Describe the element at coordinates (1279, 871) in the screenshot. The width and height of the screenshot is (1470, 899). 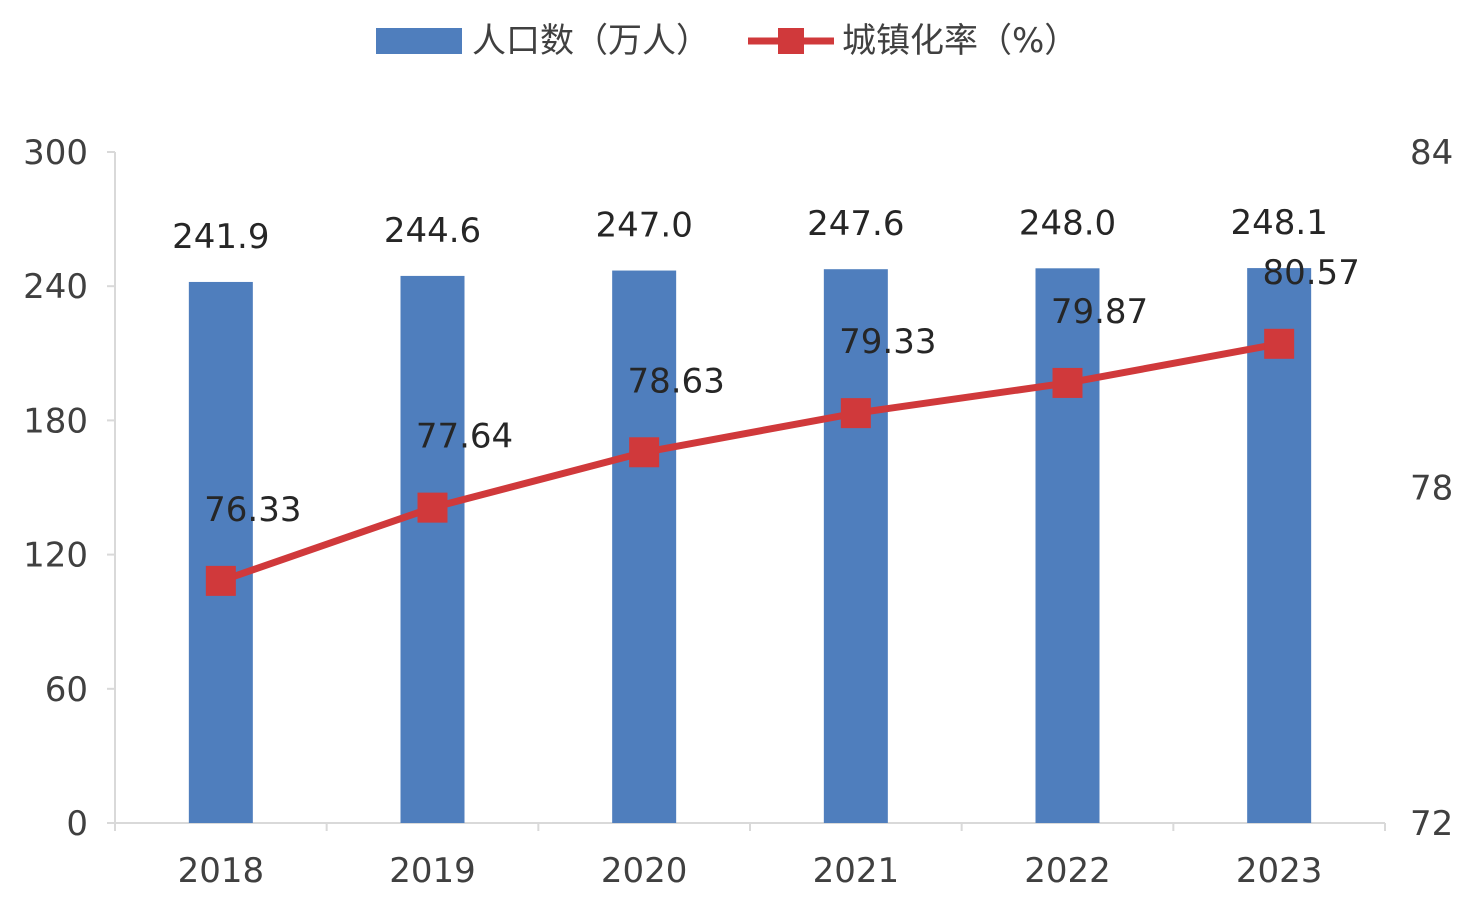
I see `x-tick-label: 2023` at that location.